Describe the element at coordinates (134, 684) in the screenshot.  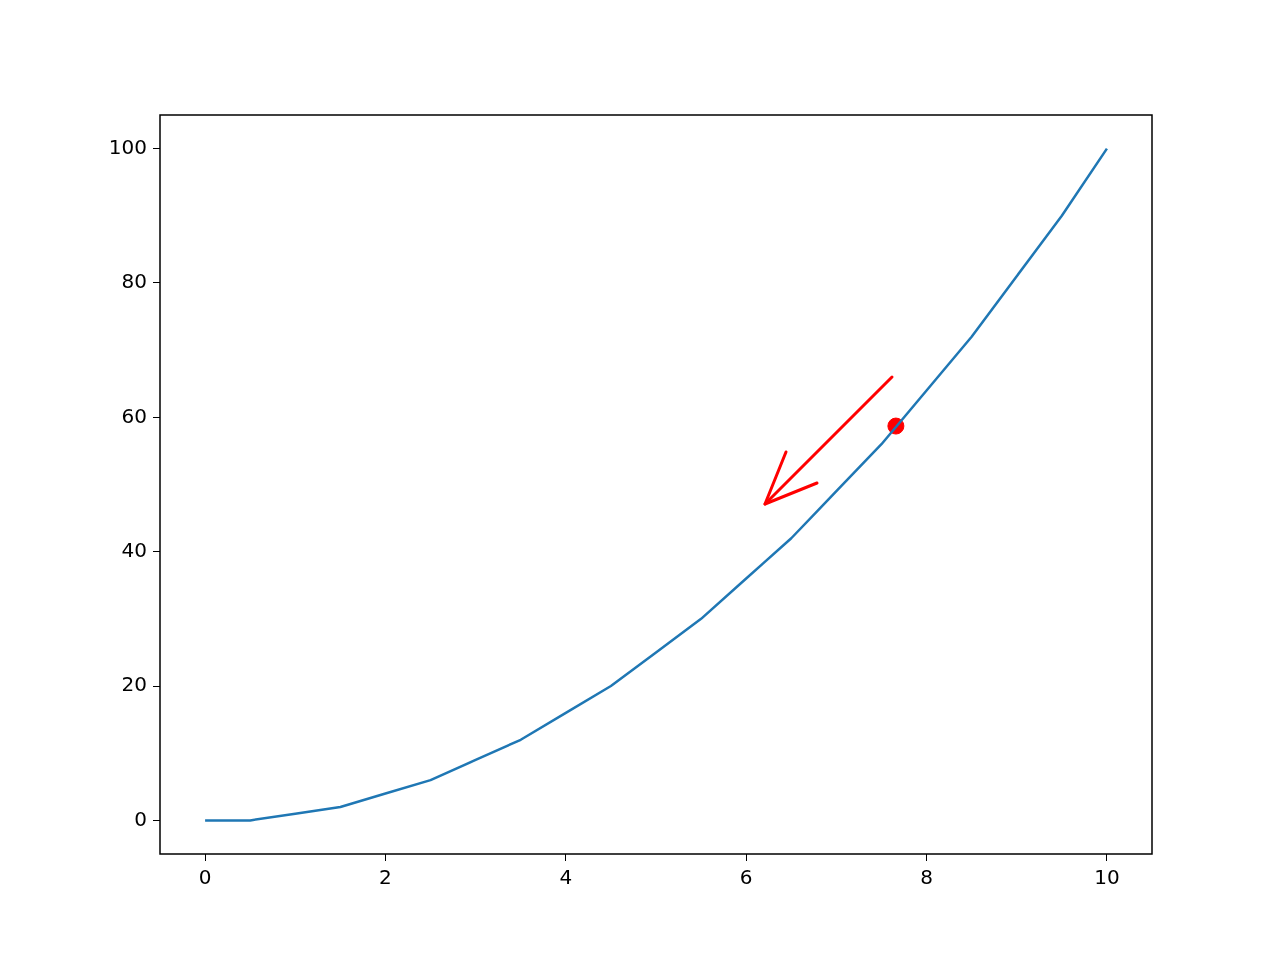
I see `y-tick-label: 20` at that location.